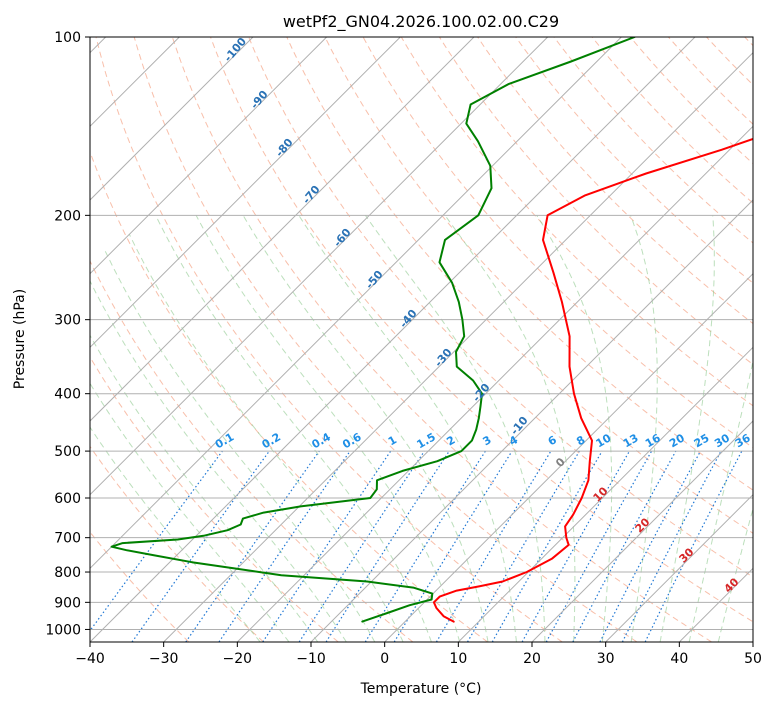 This screenshot has width=775, height=708. I want to click on dry-adiabat-label: -40, so click(408, 319).